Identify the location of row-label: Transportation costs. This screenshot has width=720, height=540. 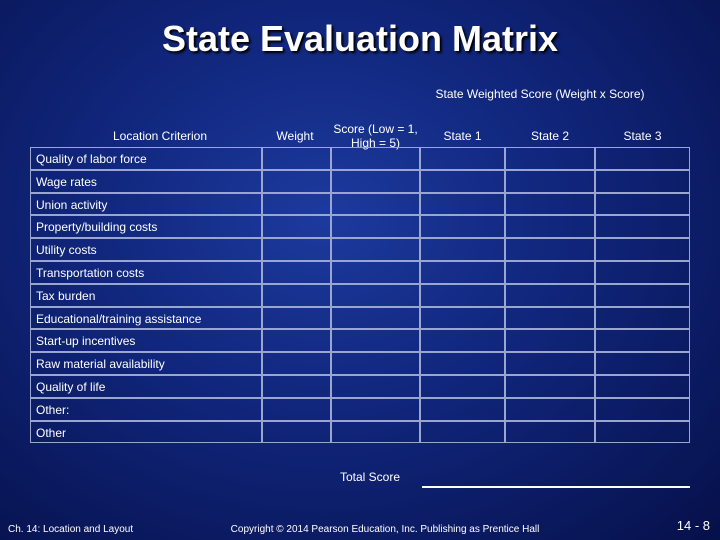
(90, 273).